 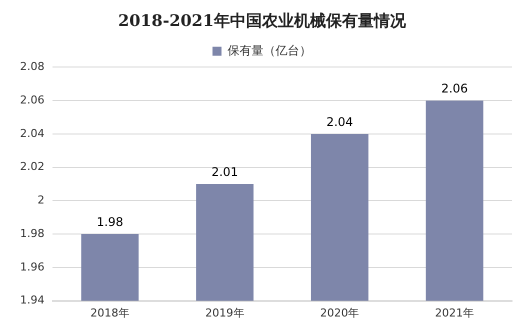 What do you see at coordinates (32, 300) in the screenshot?
I see `y-tick-label: 1.94` at bounding box center [32, 300].